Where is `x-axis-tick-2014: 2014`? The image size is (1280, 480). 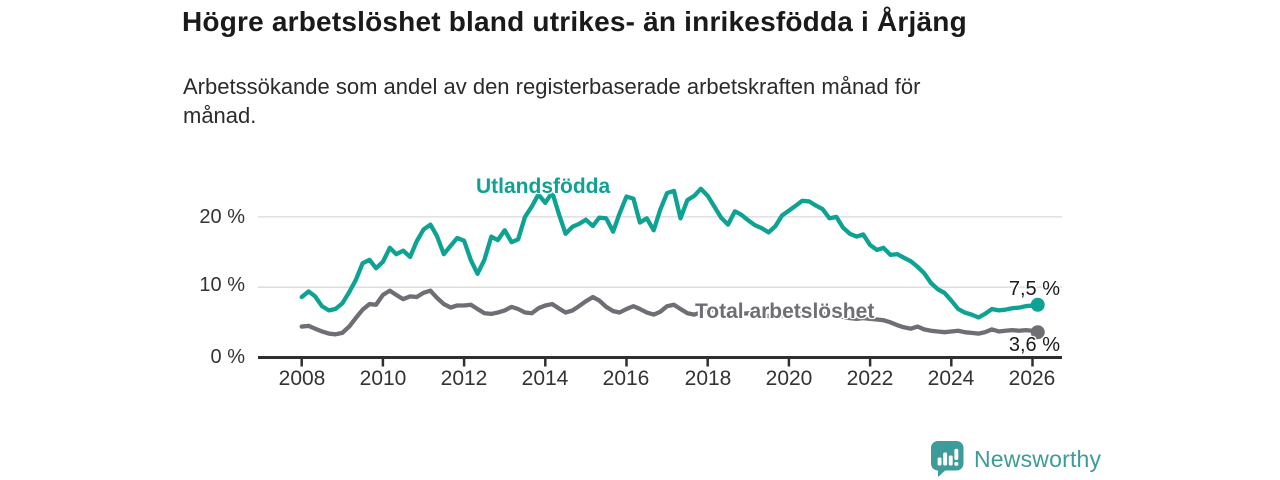
x-axis-tick-2014: 2014 is located at coordinates (545, 378).